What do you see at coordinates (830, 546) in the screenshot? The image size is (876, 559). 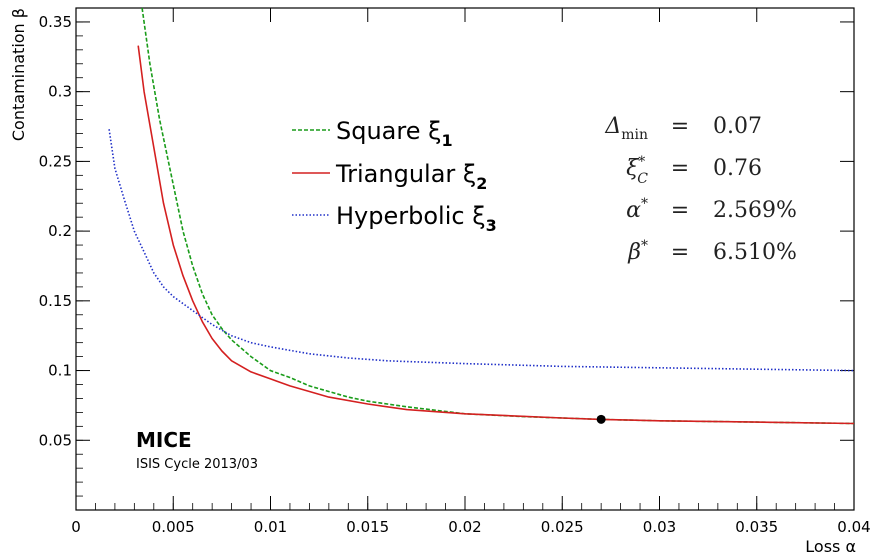 I see `x-axis-label: Loss α` at bounding box center [830, 546].